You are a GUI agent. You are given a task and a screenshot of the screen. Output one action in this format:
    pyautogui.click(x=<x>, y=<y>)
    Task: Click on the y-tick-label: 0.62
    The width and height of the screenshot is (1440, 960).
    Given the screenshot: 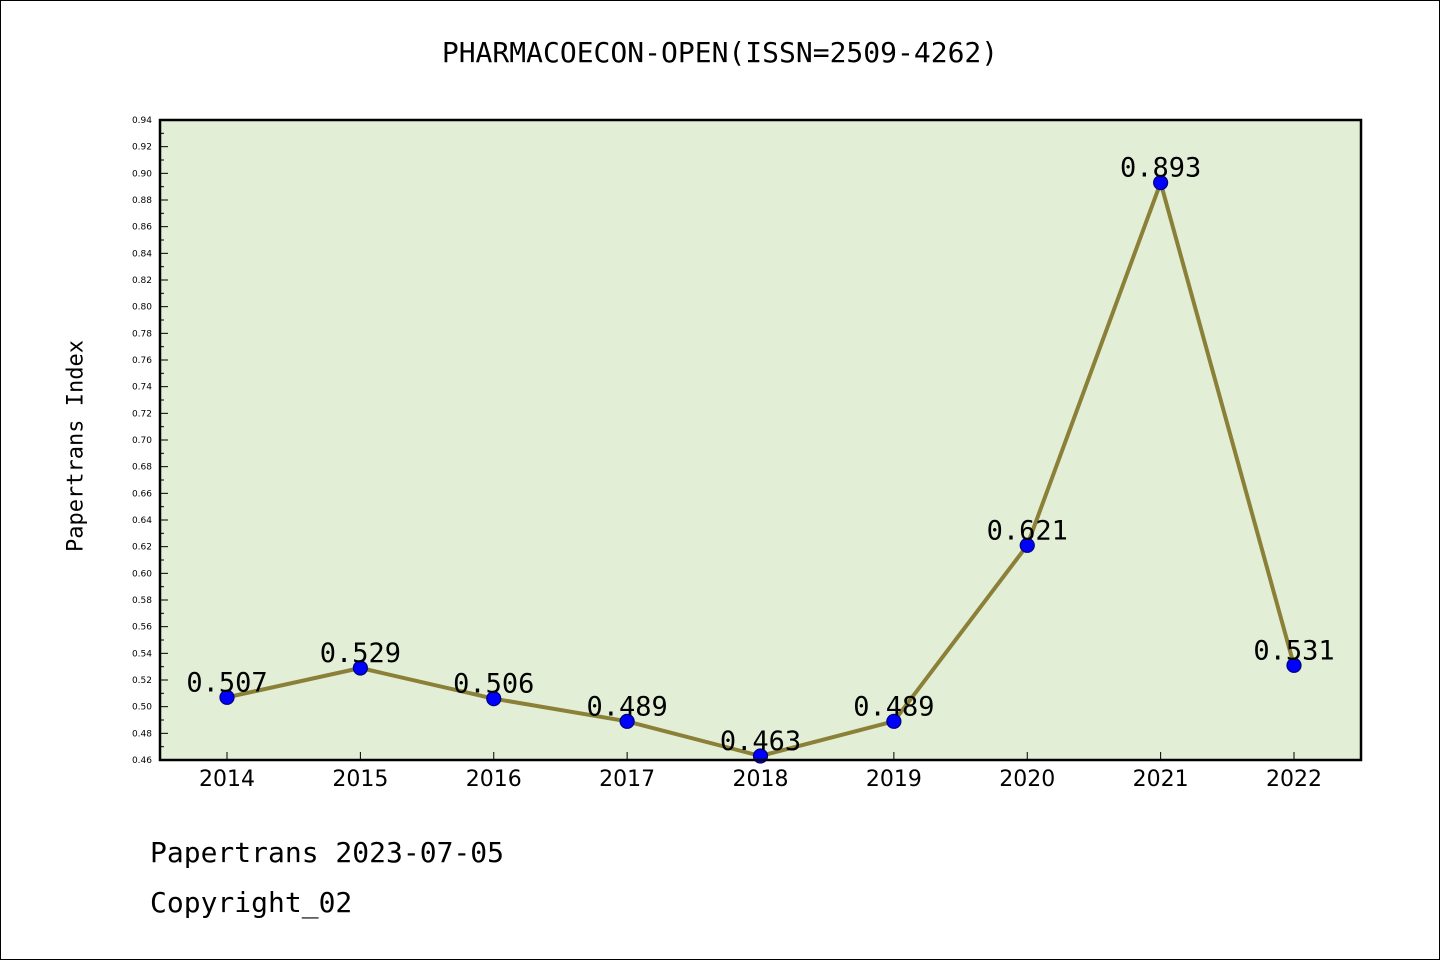 What is the action you would take?
    pyautogui.click(x=142, y=548)
    